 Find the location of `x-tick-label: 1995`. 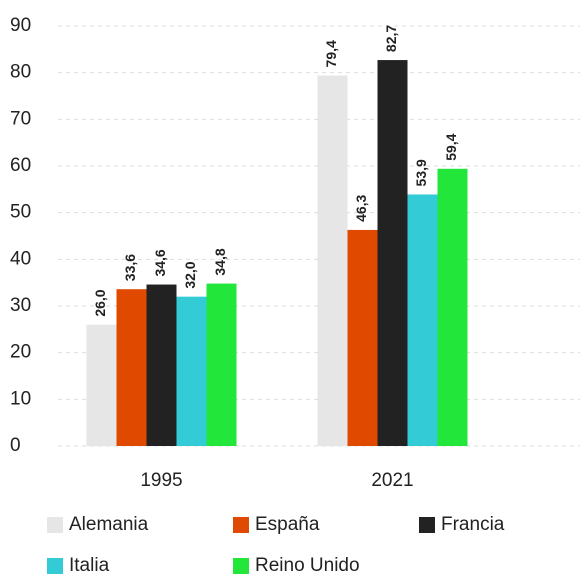

x-tick-label: 1995 is located at coordinates (161, 480).